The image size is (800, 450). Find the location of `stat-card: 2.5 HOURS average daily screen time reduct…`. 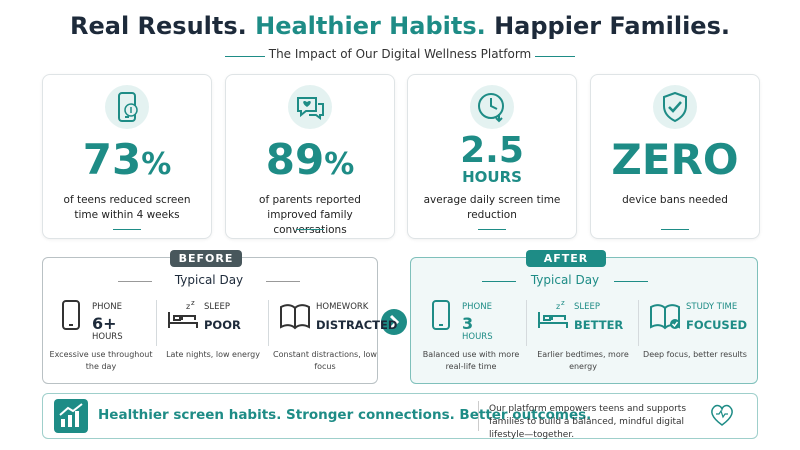

stat-card: 2.5 HOURS average daily screen time reduct… is located at coordinates (492, 156).